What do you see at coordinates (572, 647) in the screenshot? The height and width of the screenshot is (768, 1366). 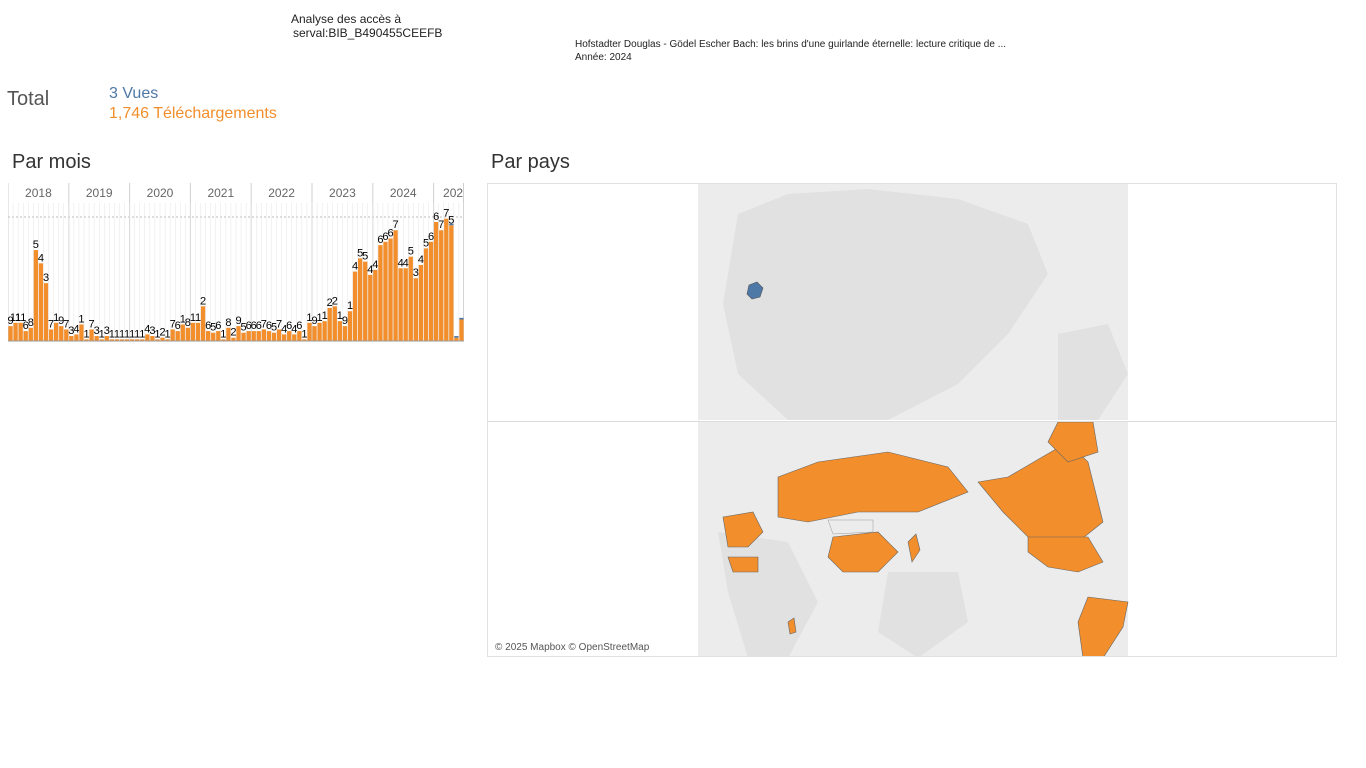 I see `map-attribution: © 2025 Mapbox © OpenStreetMap` at bounding box center [572, 647].